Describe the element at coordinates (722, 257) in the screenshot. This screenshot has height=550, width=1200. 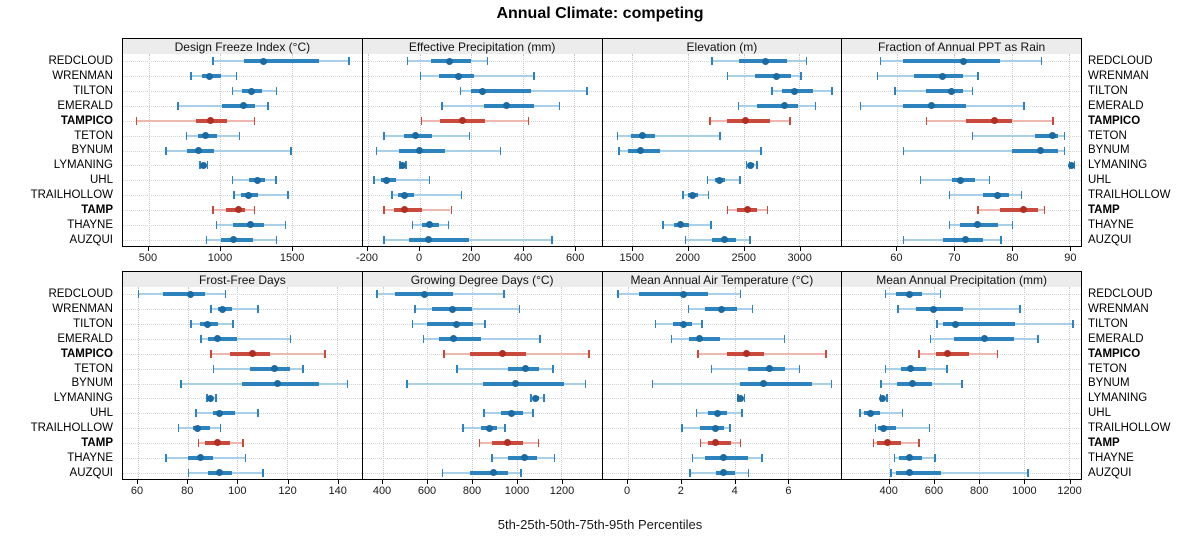
I see `x-axis: 1500 2000 2500 3000` at that location.